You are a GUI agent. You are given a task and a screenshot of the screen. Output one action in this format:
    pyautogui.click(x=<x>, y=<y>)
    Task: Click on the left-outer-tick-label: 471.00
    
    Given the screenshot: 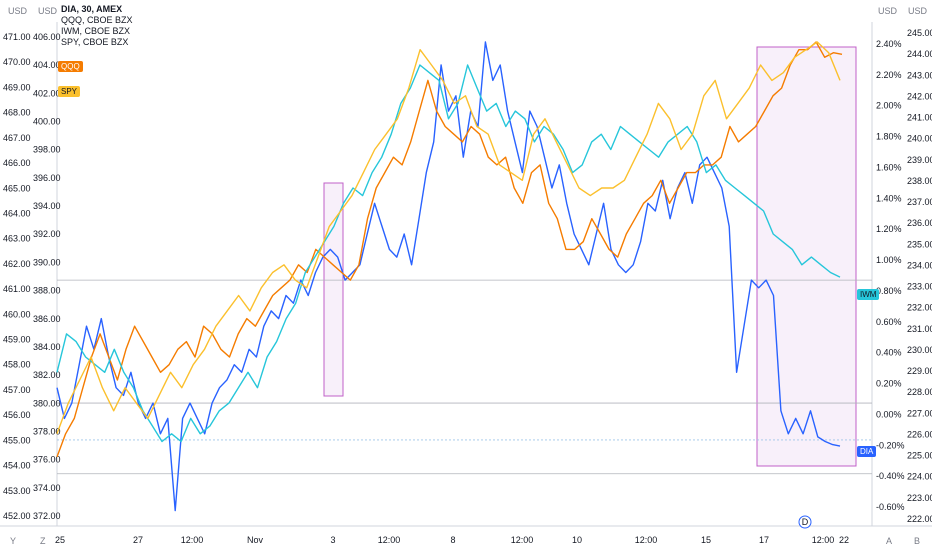 What is the action you would take?
    pyautogui.click(x=17, y=37)
    